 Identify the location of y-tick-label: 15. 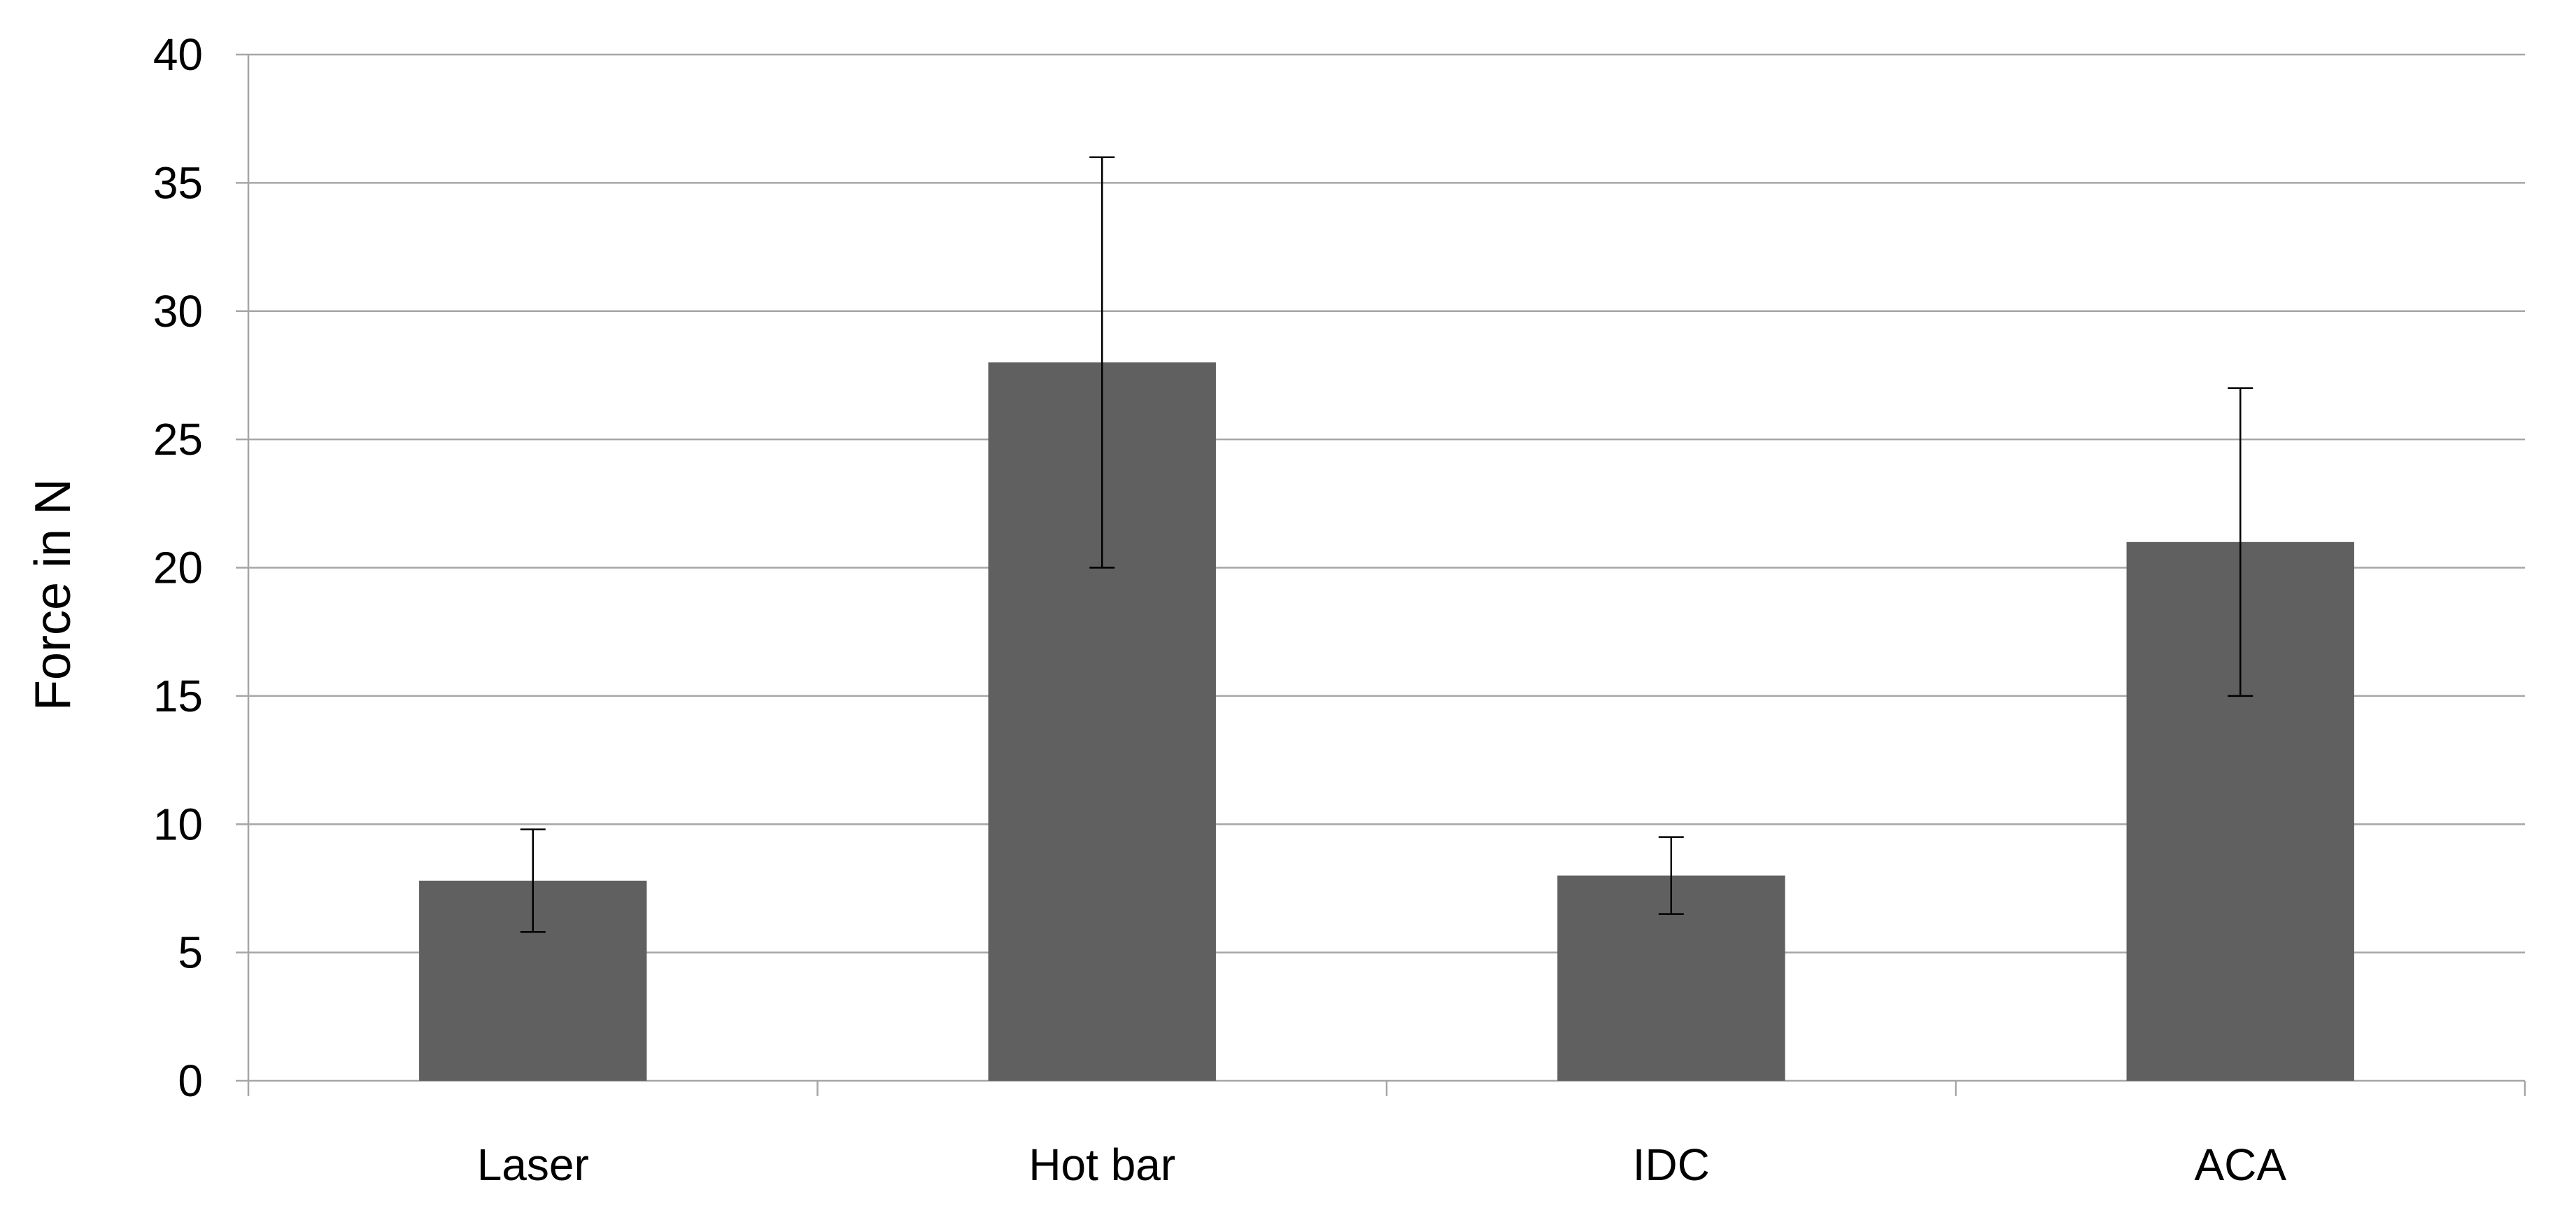
(178, 696).